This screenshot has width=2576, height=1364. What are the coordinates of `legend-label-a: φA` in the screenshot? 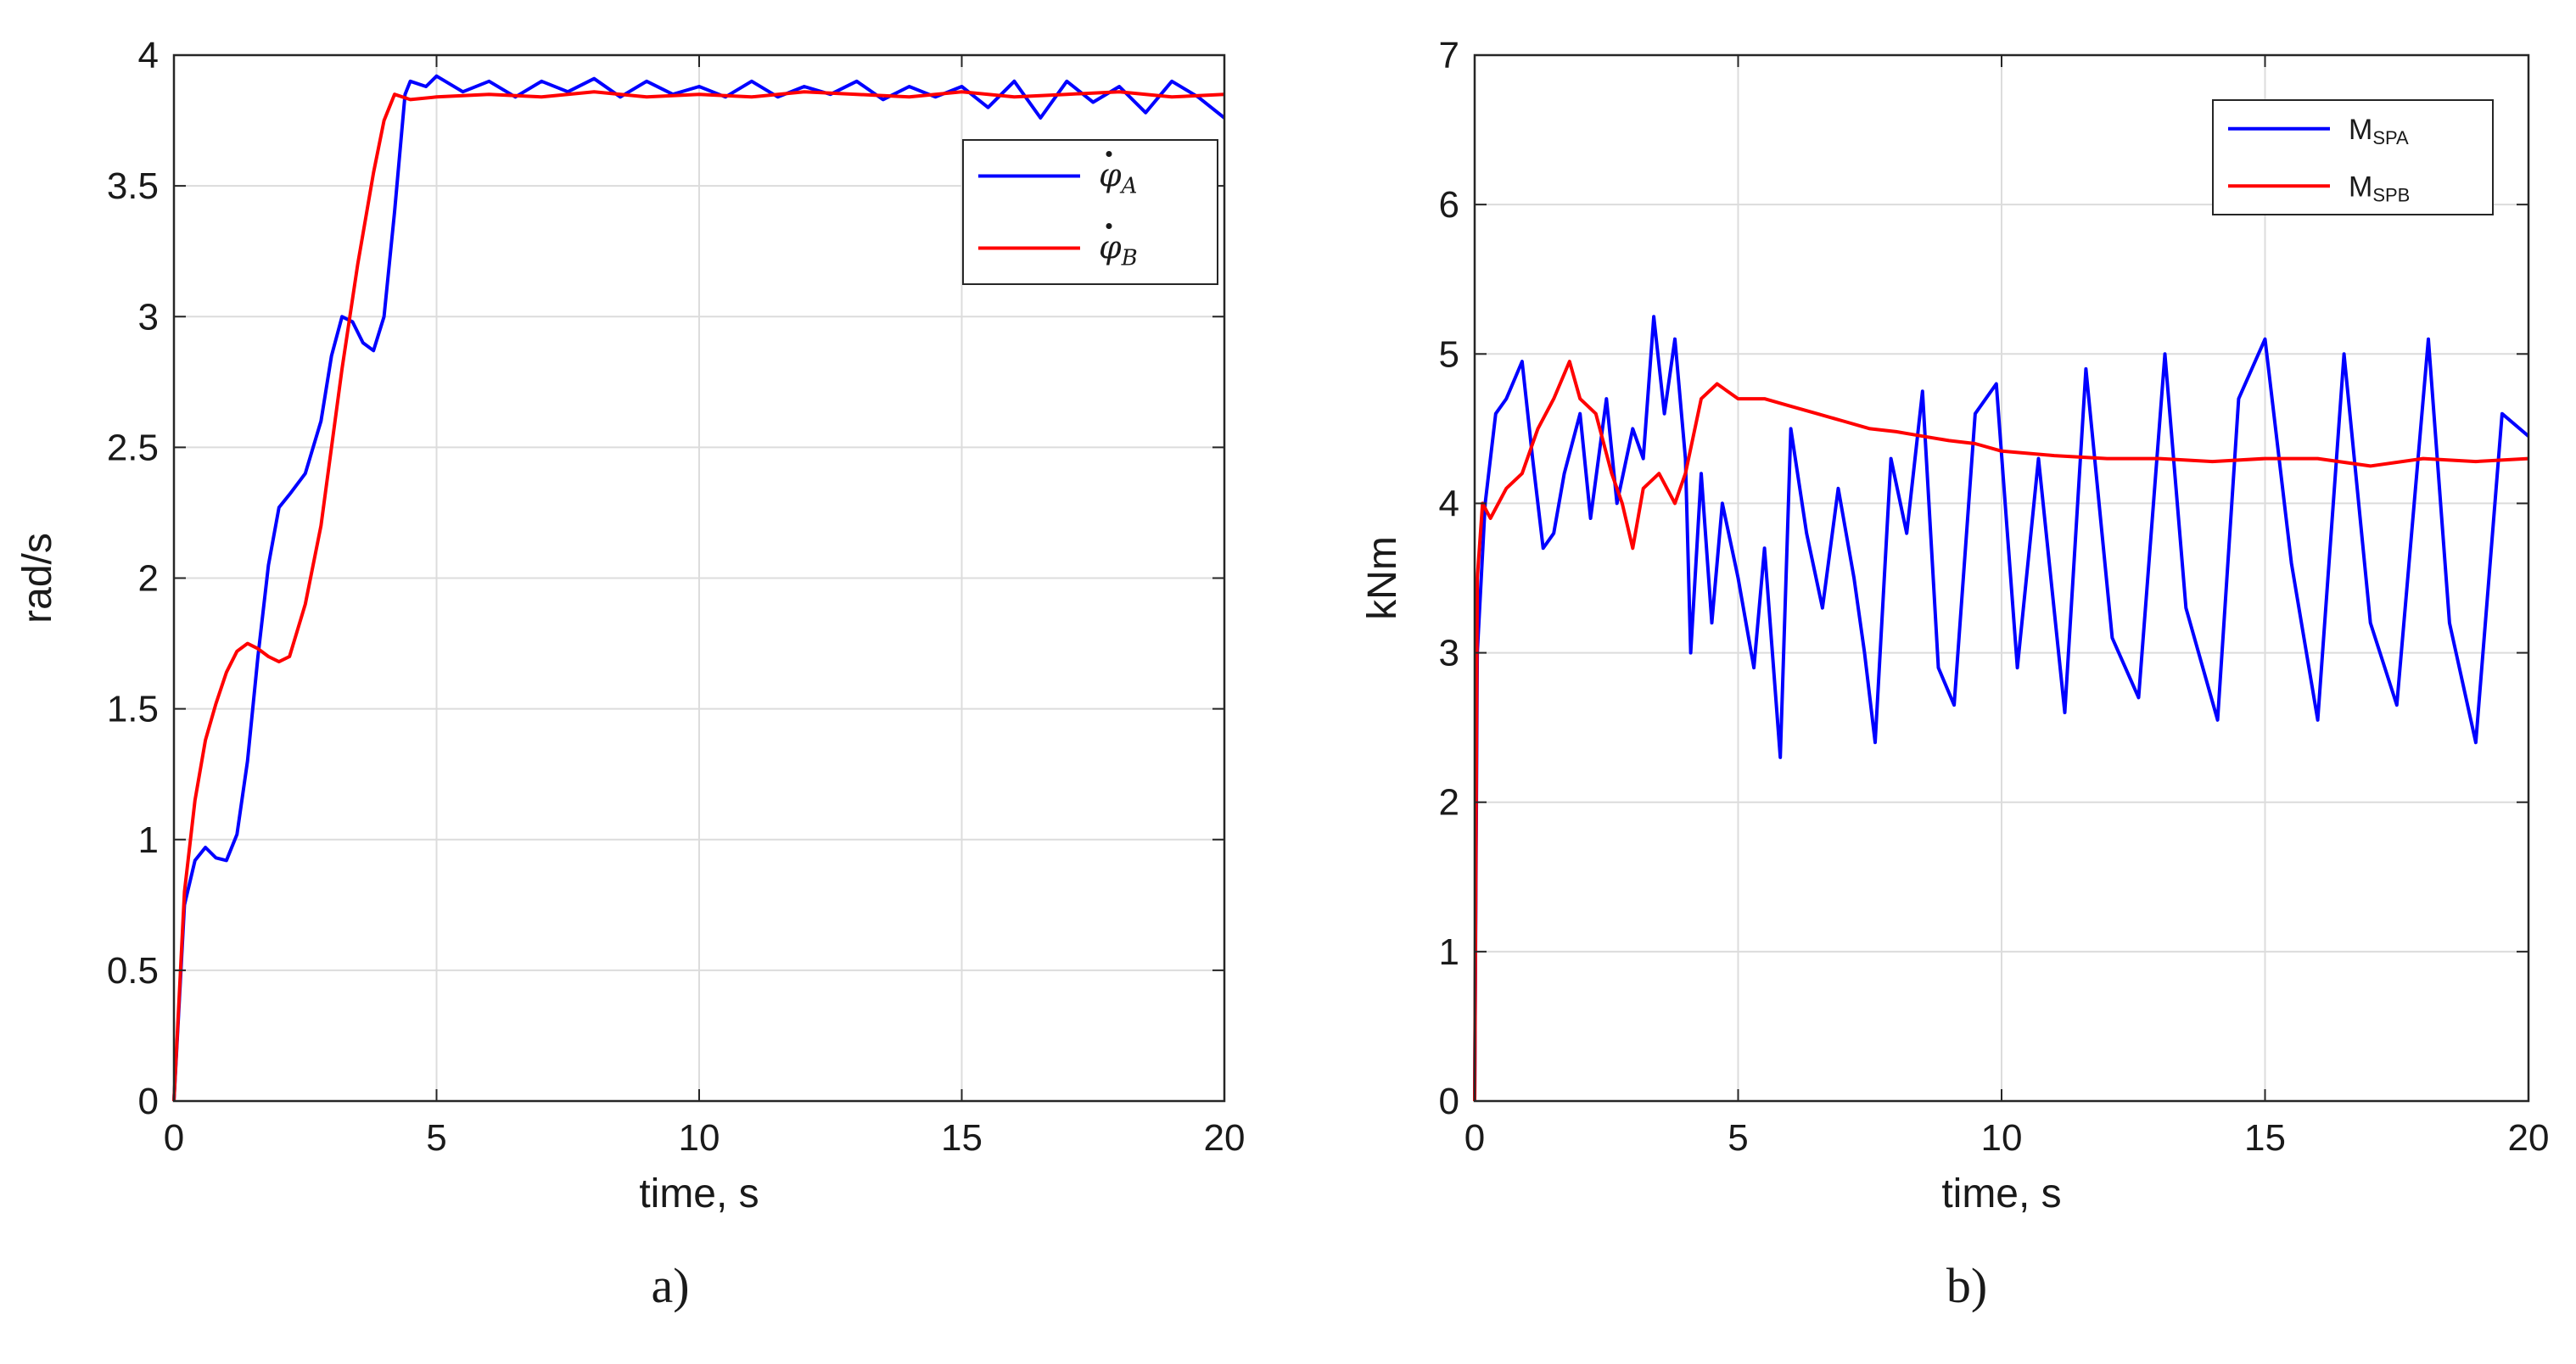 It's located at (1118, 178).